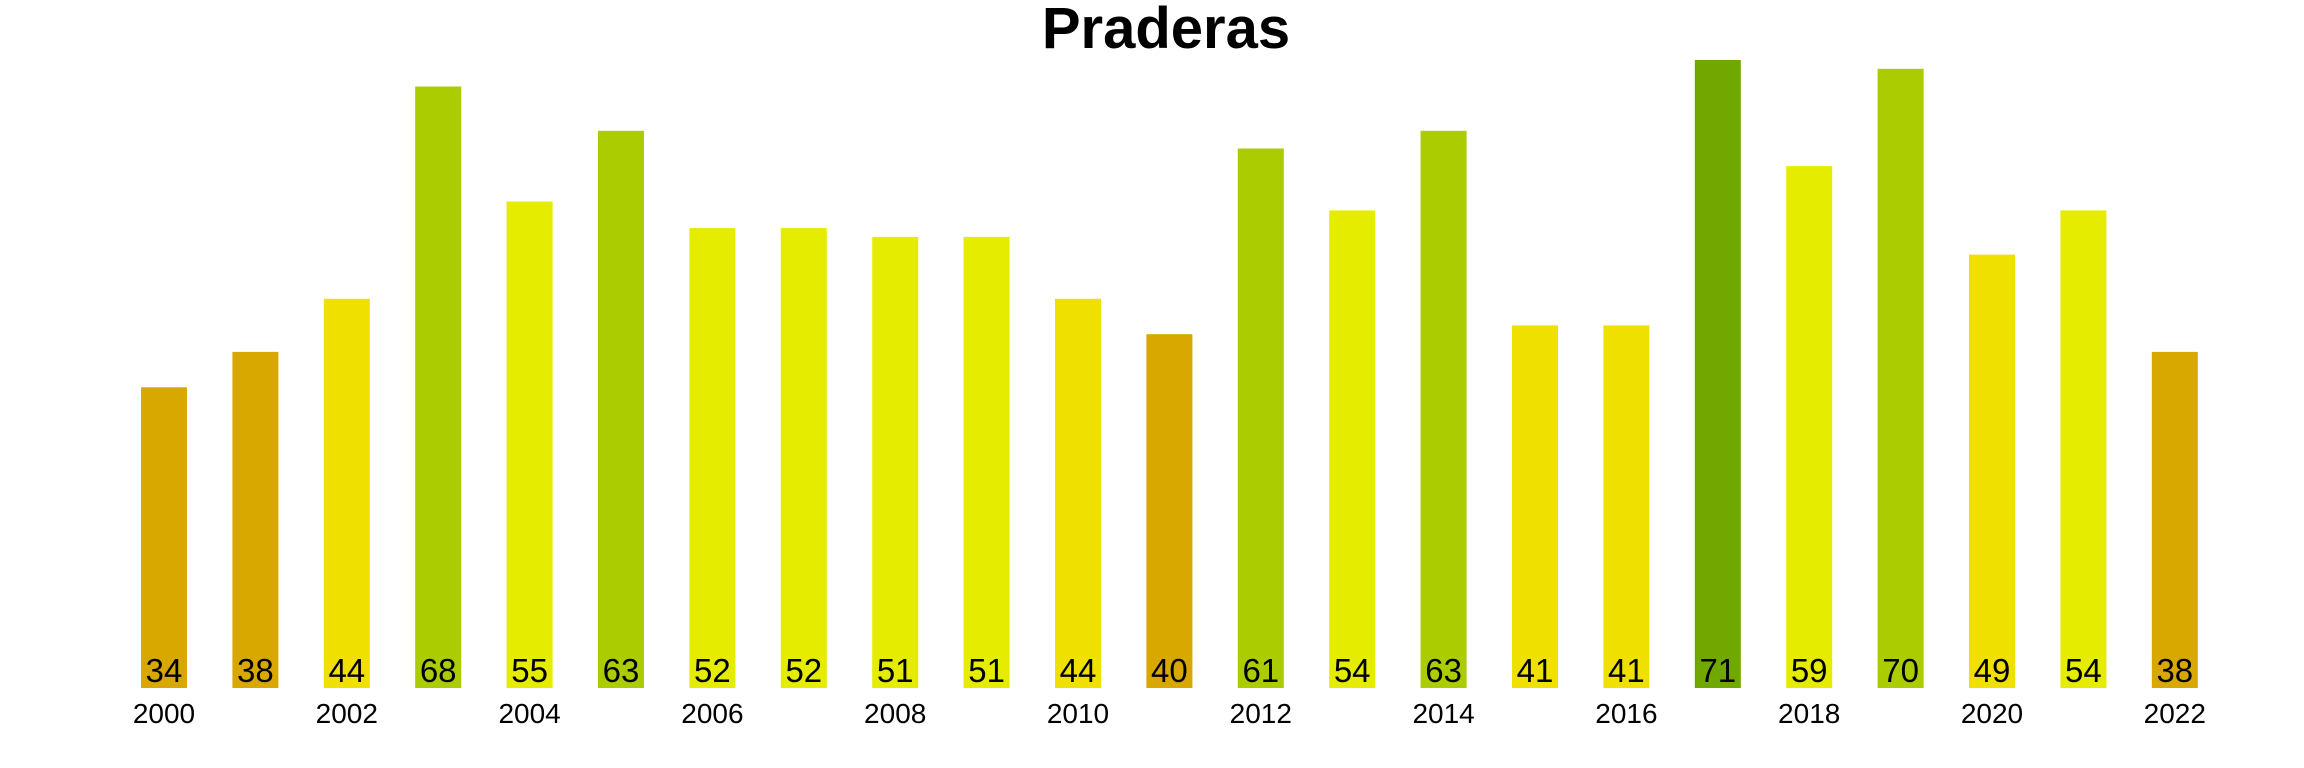  I want to click on bar-2007, so click(803, 458).